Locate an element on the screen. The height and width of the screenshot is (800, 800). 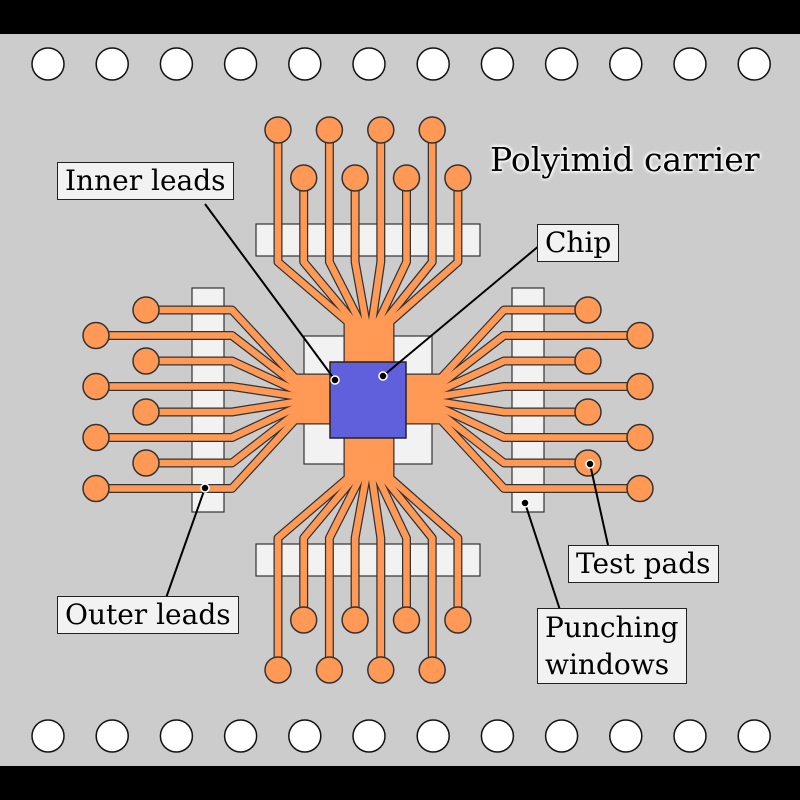
chip-pointer is located at coordinates (461, 310).